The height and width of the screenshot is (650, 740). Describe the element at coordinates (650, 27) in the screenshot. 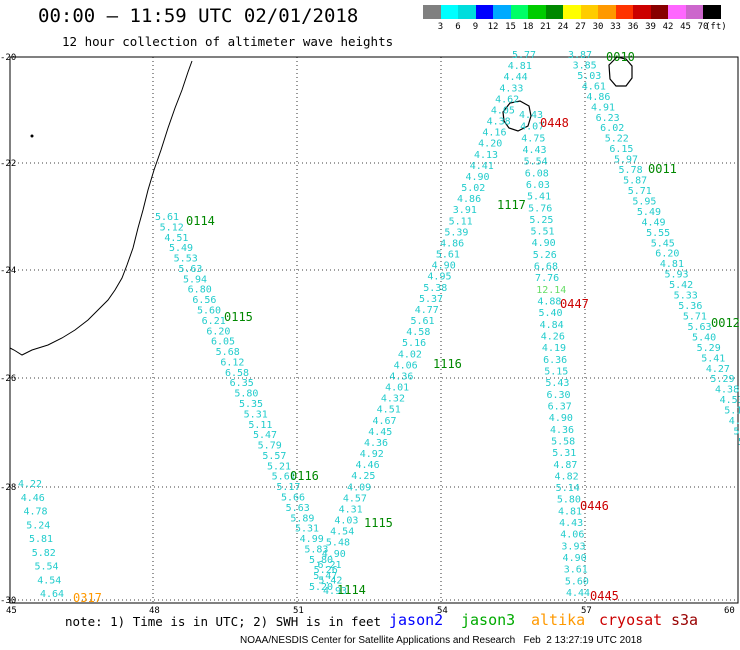

I see `colorbar-label: 39` at that location.